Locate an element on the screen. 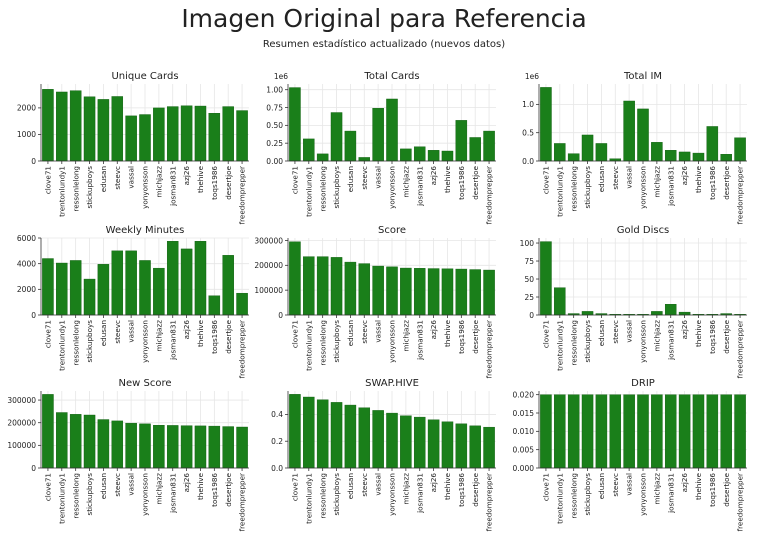 The width and height of the screenshot is (768, 540). y-tick-label: 1.0 is located at coordinates (528, 104).